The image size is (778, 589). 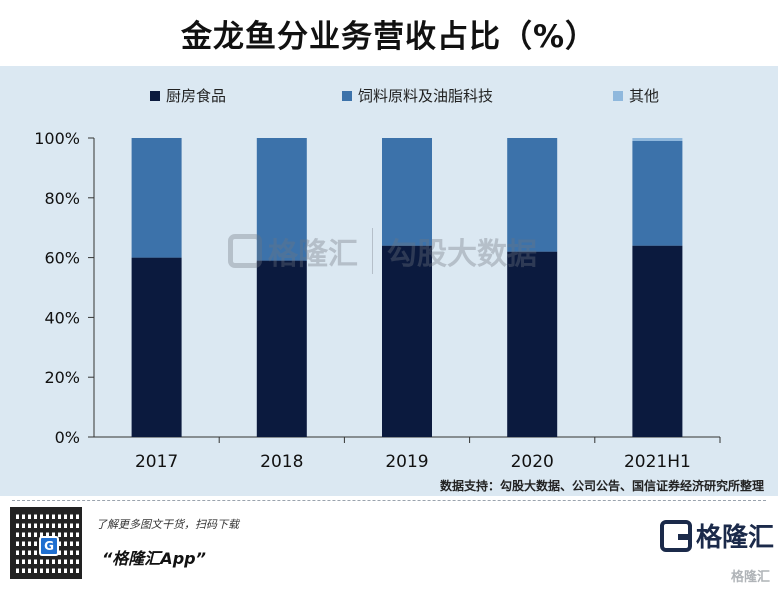 What do you see at coordinates (62, 198) in the screenshot?
I see `y-tick-label: 80%` at bounding box center [62, 198].